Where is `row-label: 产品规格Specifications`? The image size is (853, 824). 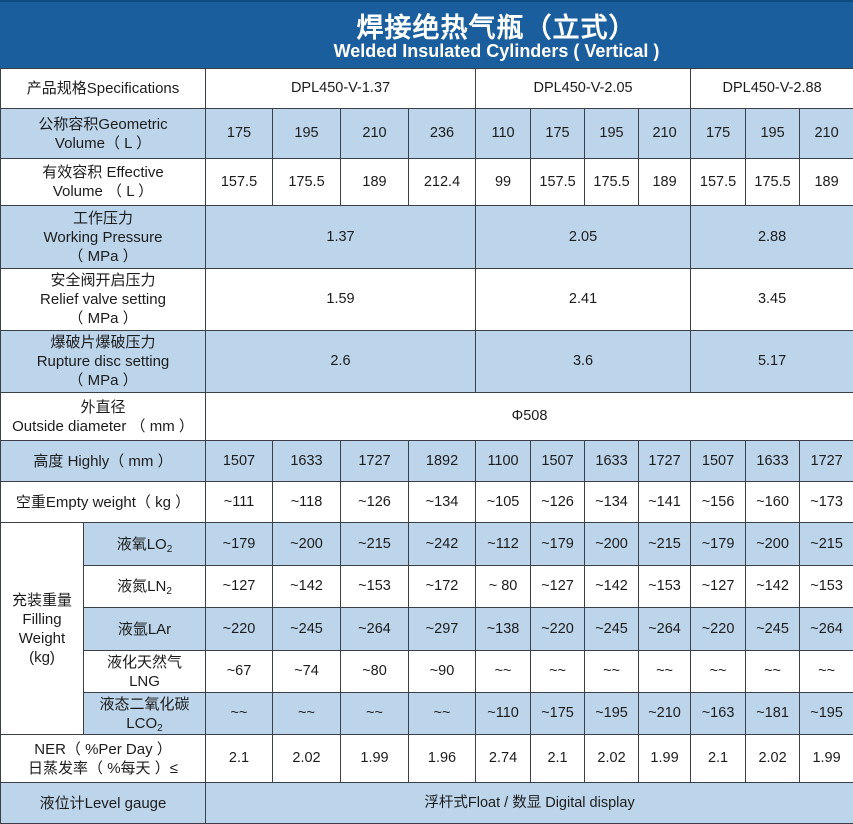
row-label: 产品规格Specifications is located at coordinates (103, 89).